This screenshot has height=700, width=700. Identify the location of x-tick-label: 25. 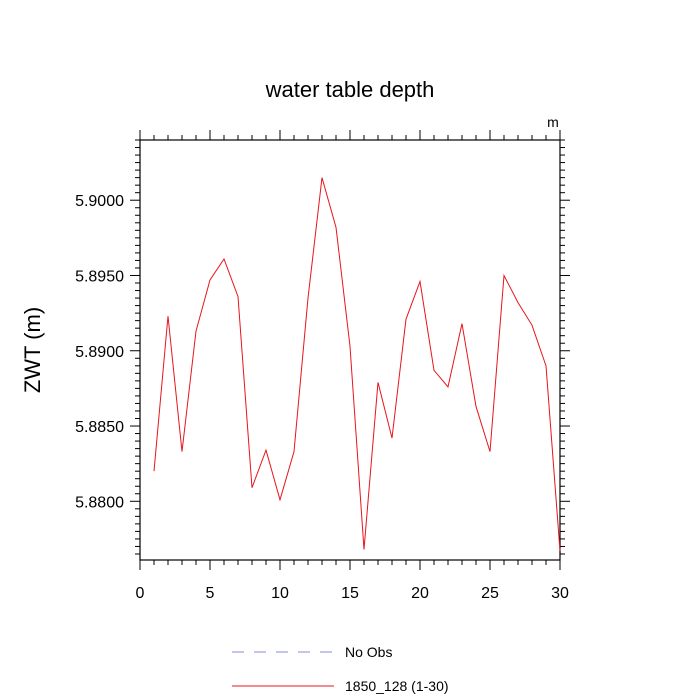
(490, 593).